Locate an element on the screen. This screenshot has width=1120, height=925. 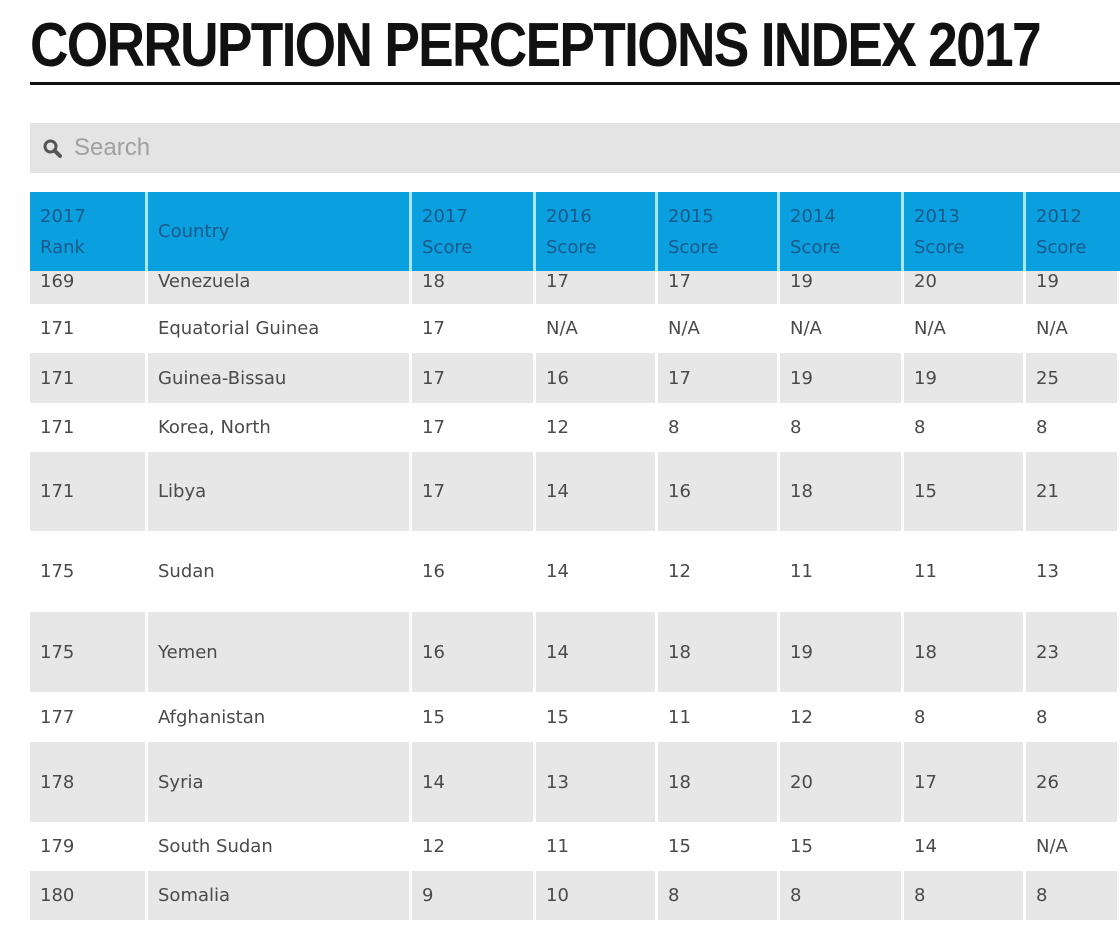
cell-2016-score: 15 is located at coordinates (597, 717).